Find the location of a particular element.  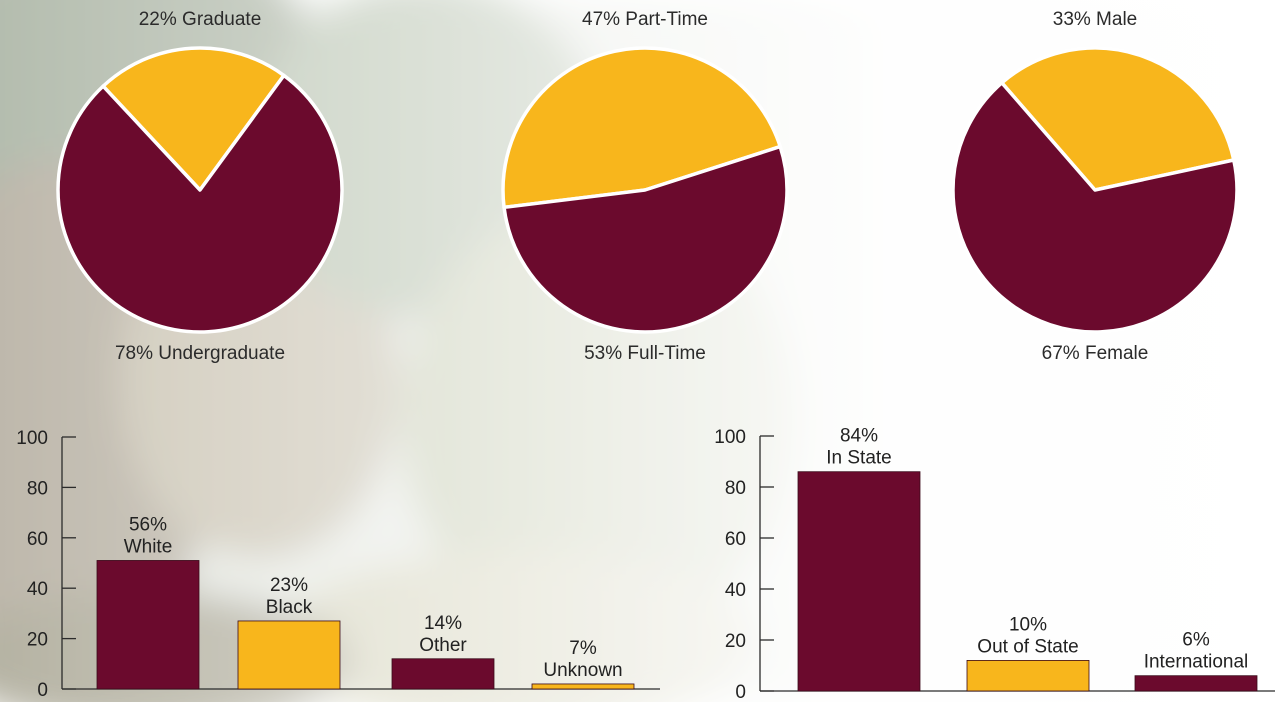

bar-category-label: Out of State is located at coordinates (1027, 646).